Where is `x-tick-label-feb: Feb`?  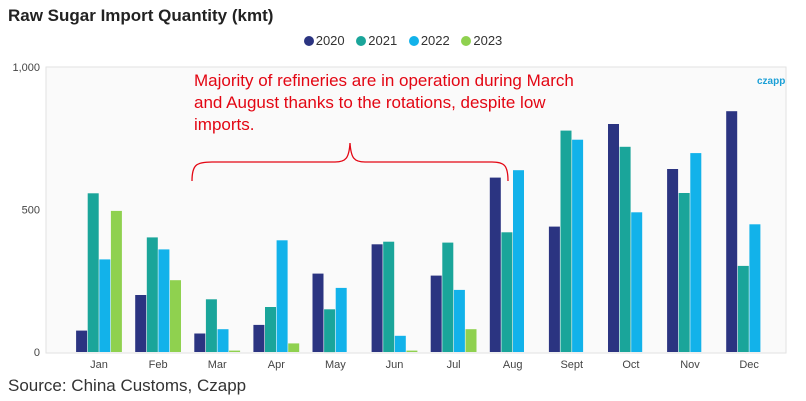 x-tick-label-feb: Feb is located at coordinates (158, 365).